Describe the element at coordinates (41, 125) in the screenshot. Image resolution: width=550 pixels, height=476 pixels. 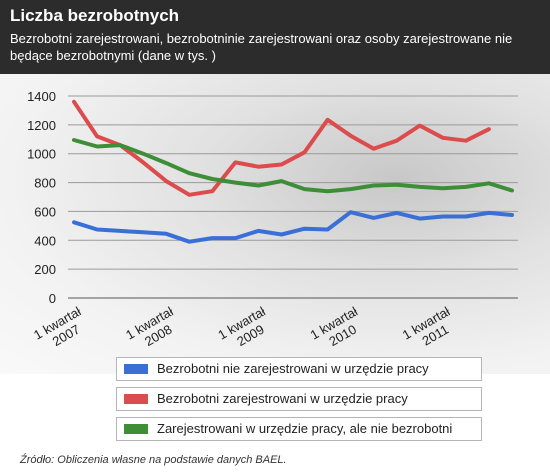
I see `y-tick-label: 1200` at that location.